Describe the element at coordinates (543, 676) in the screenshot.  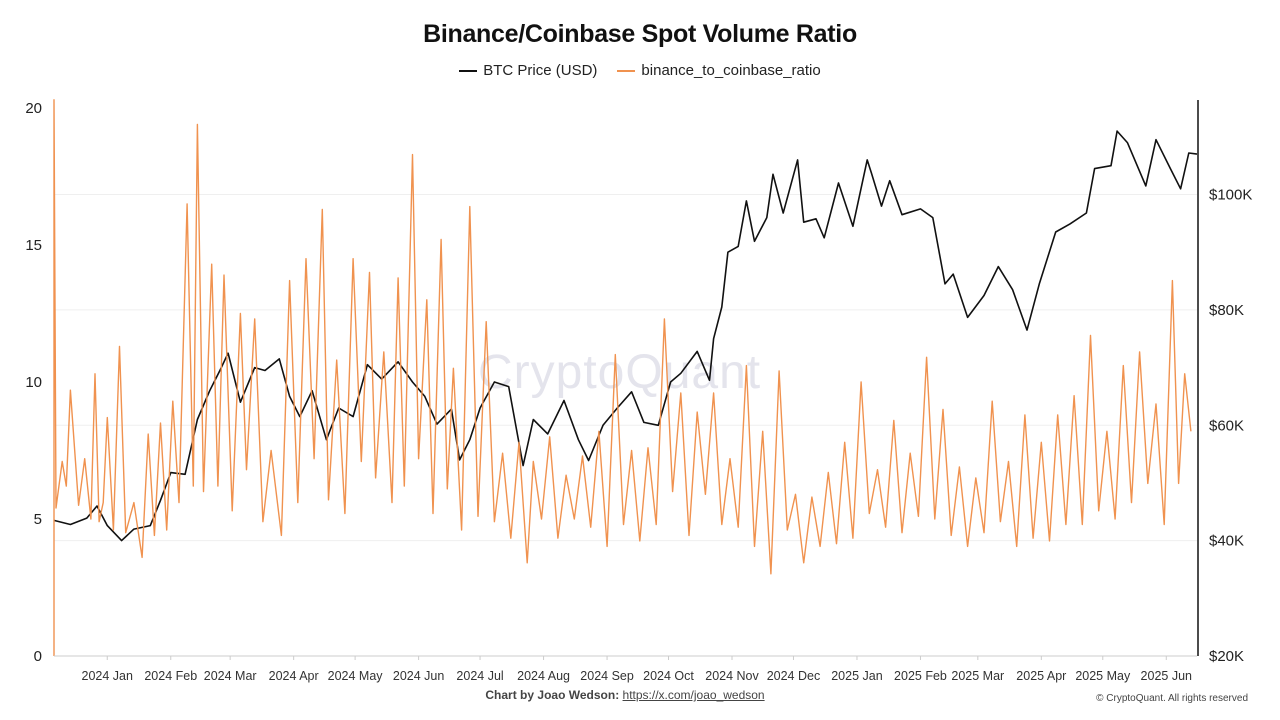
I see `x-tick-7: 2024 Aug` at that location.